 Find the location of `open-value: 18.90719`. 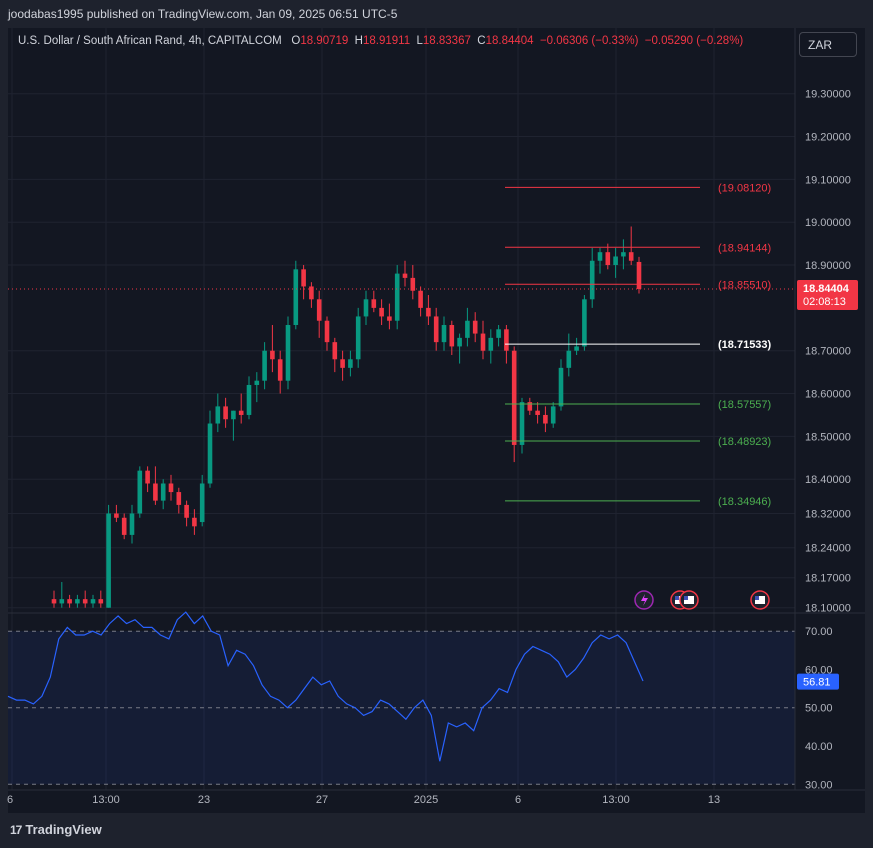

open-value: 18.90719 is located at coordinates (324, 41).